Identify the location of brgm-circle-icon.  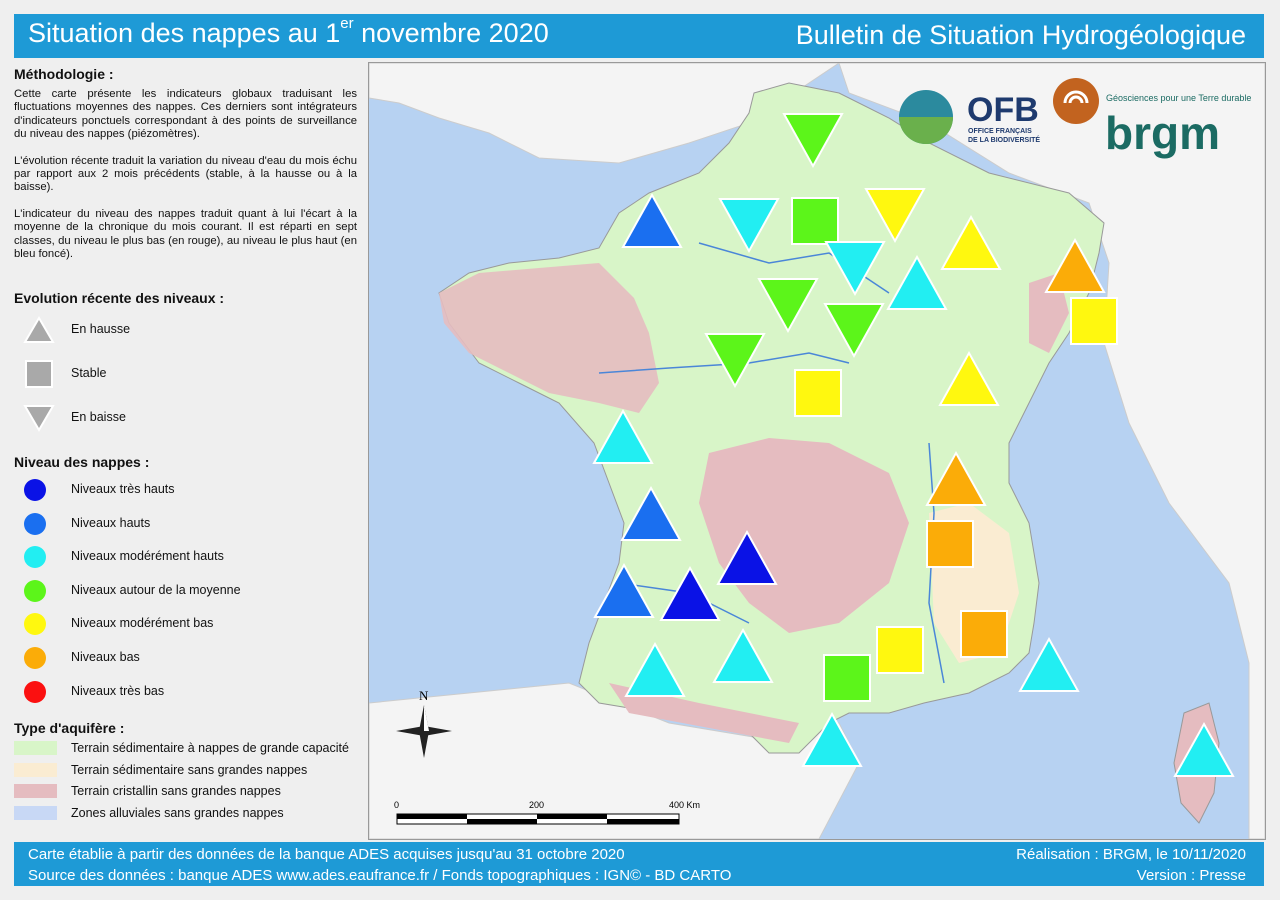
(1076, 101).